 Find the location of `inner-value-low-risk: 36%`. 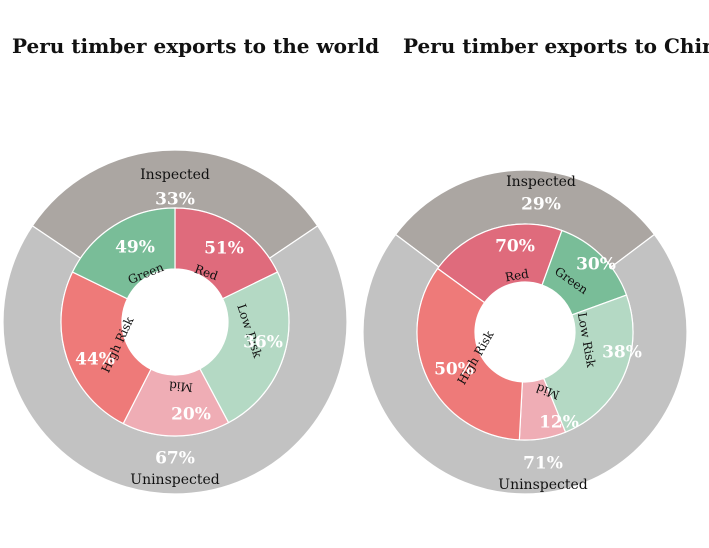

inner-value-low-risk: 36% is located at coordinates (263, 343).